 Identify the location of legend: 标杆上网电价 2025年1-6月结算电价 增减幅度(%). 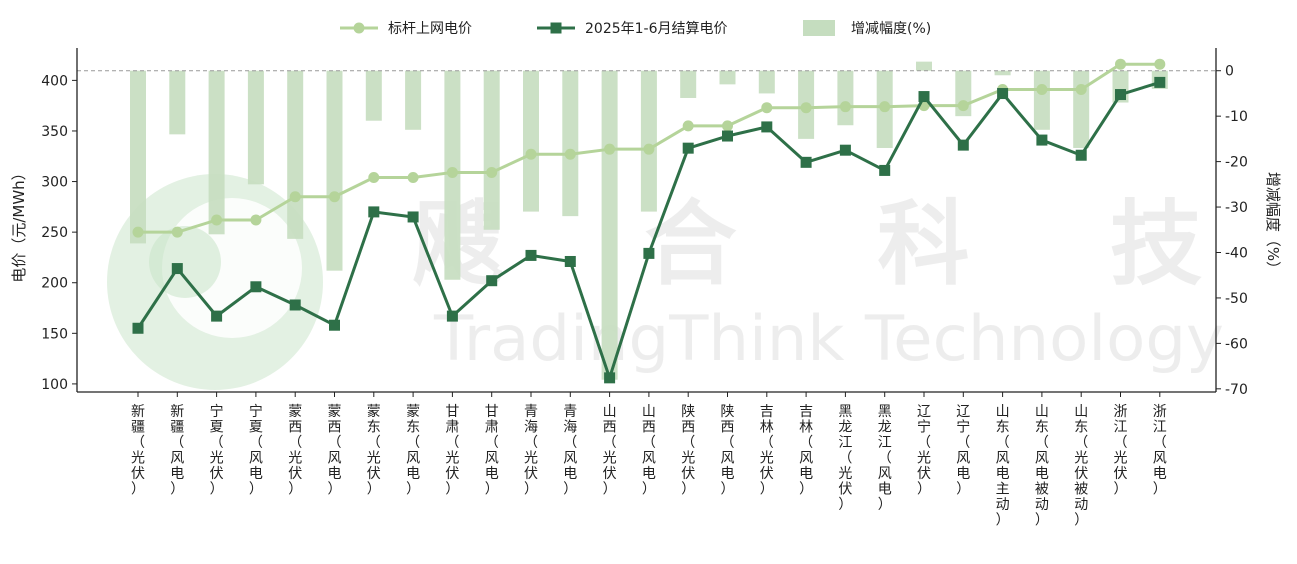
(635, 28).